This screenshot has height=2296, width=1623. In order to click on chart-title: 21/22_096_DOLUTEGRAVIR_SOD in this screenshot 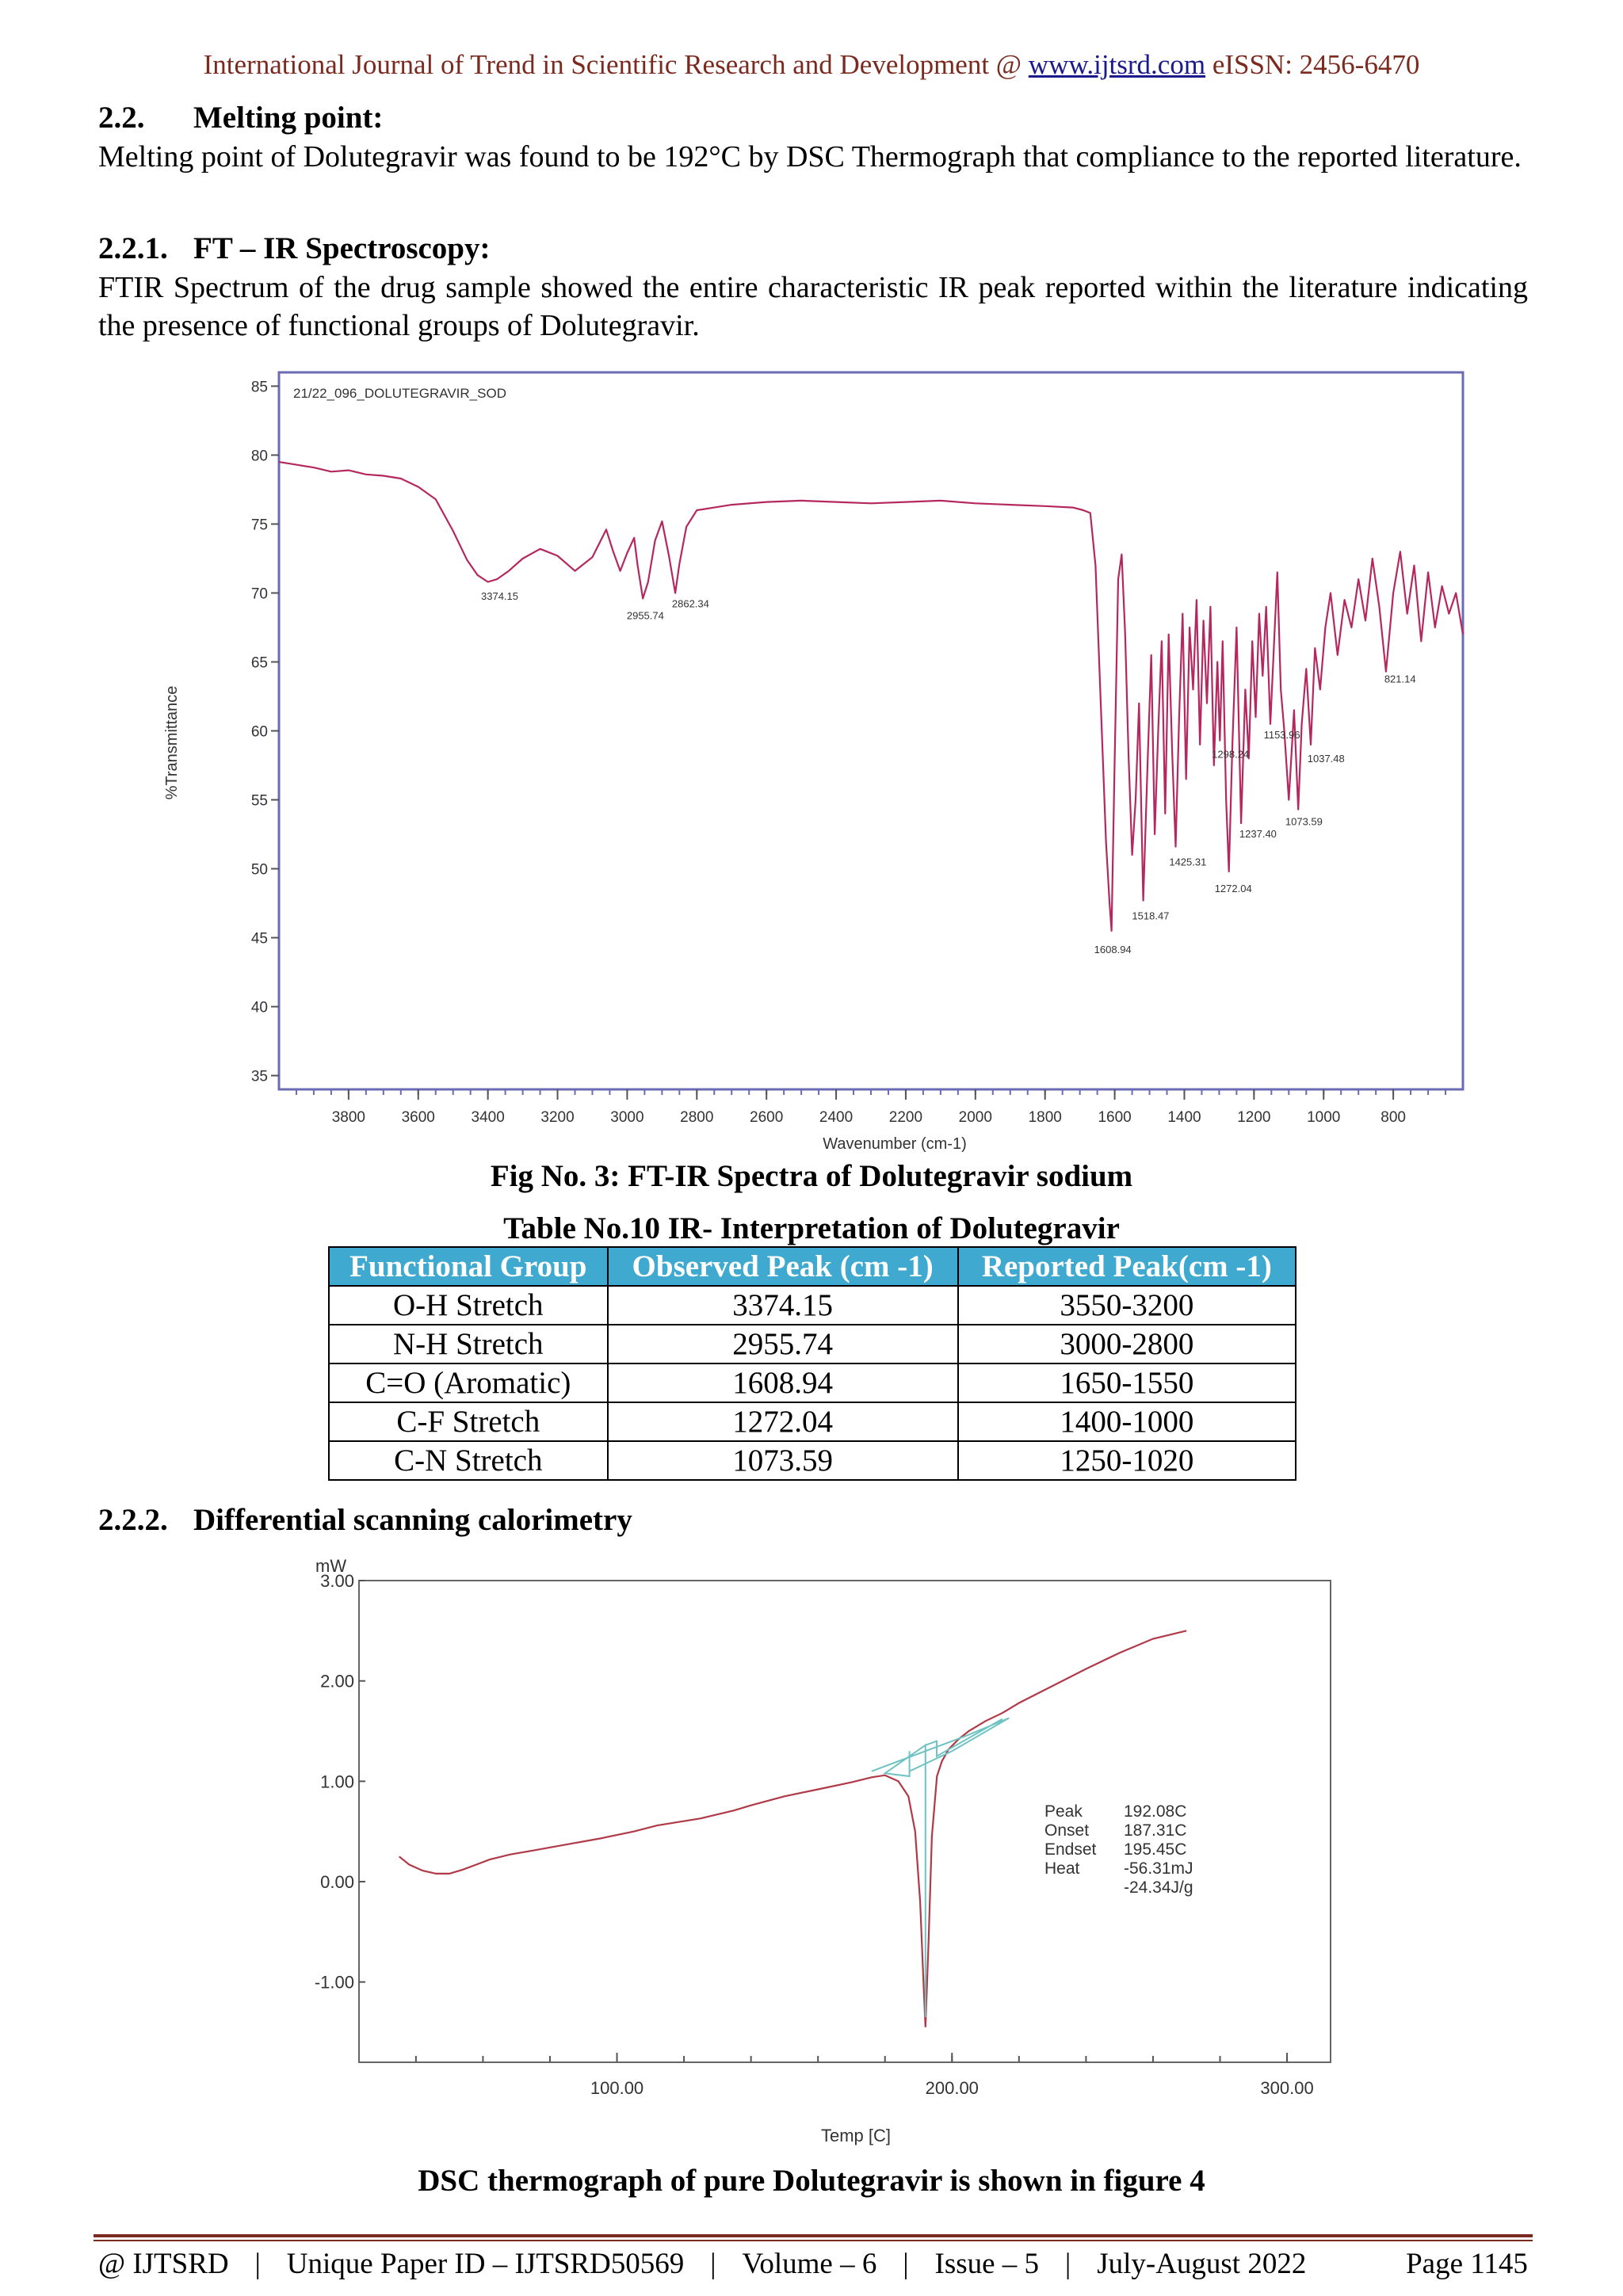, I will do `click(399, 393)`.